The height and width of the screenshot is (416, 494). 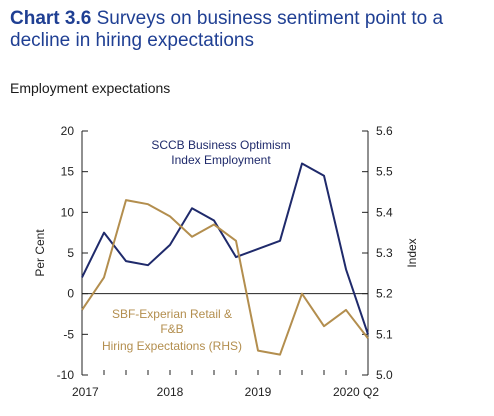 I want to click on left-tick-label: 15, so click(x=68, y=172).